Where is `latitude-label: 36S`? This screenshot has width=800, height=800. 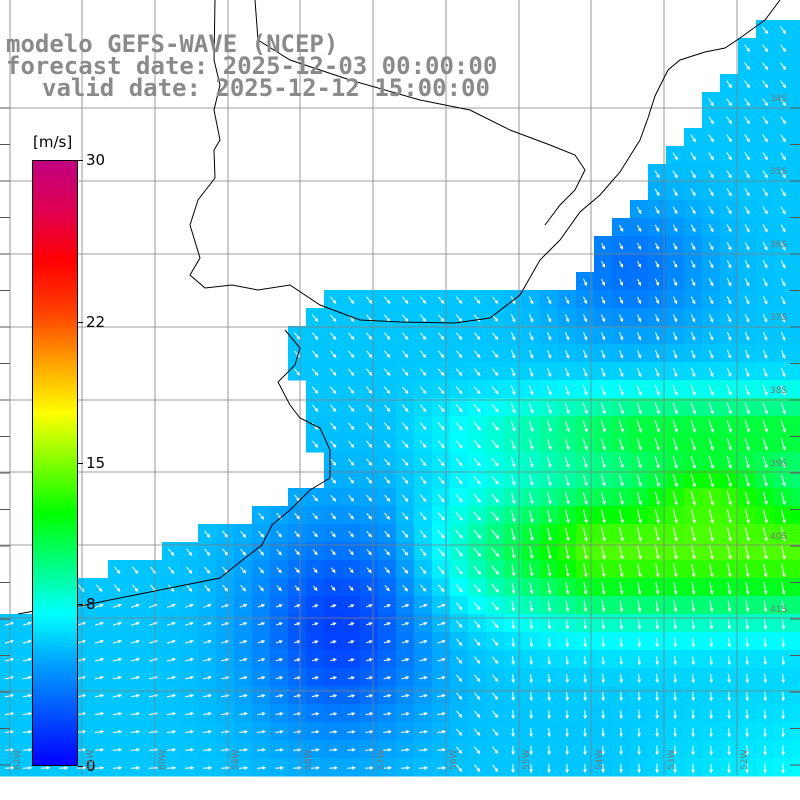 latitude-label: 36S is located at coordinates (779, 245).